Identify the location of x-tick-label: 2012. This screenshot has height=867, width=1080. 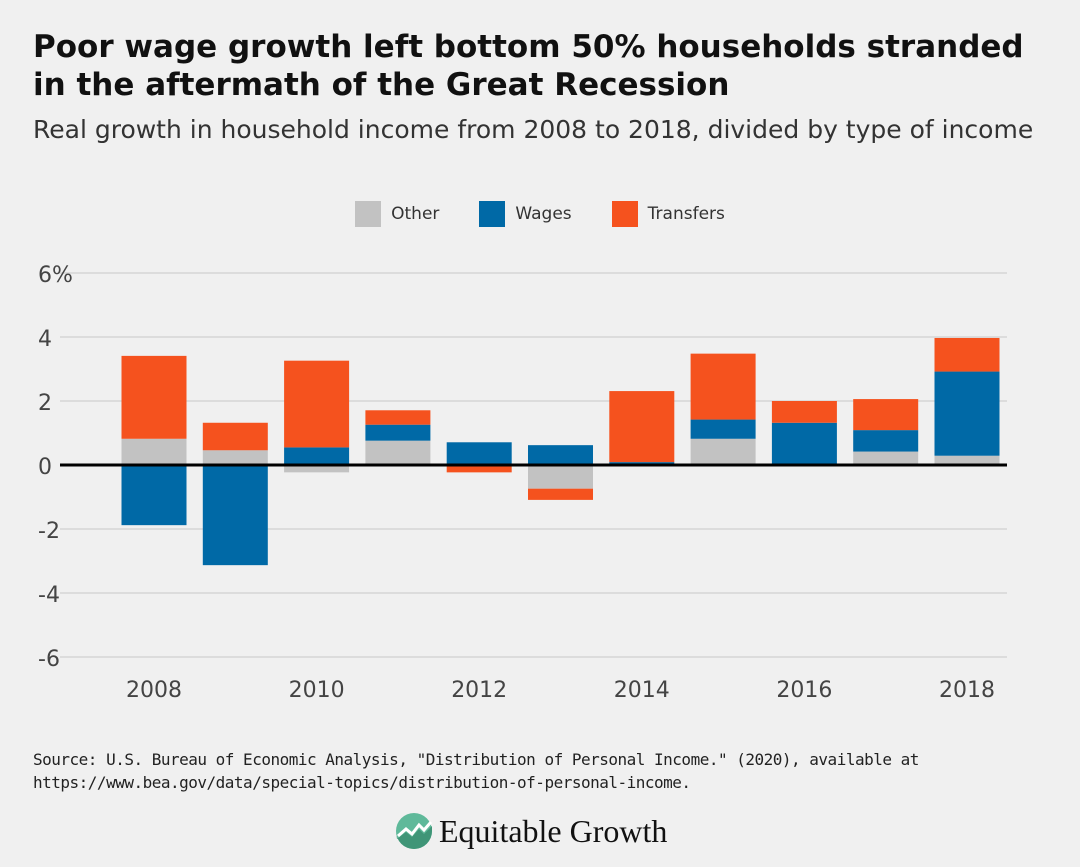
(479, 690).